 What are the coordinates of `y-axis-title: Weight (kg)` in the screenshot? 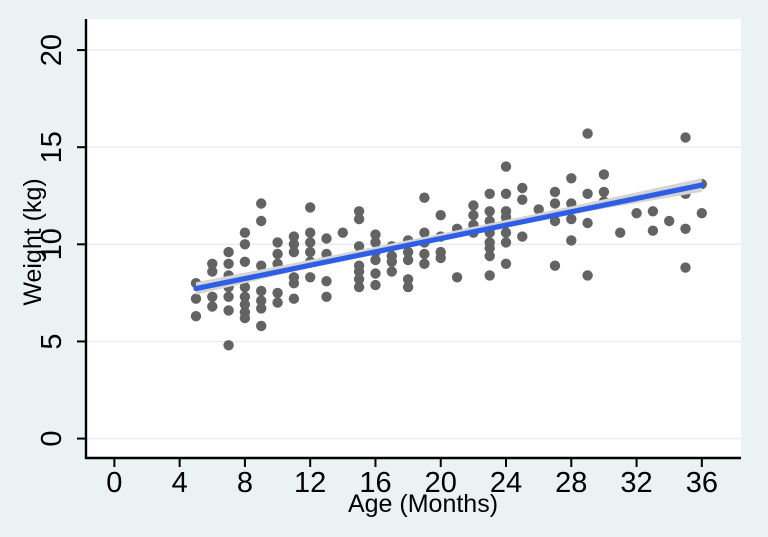 It's located at (33, 241).